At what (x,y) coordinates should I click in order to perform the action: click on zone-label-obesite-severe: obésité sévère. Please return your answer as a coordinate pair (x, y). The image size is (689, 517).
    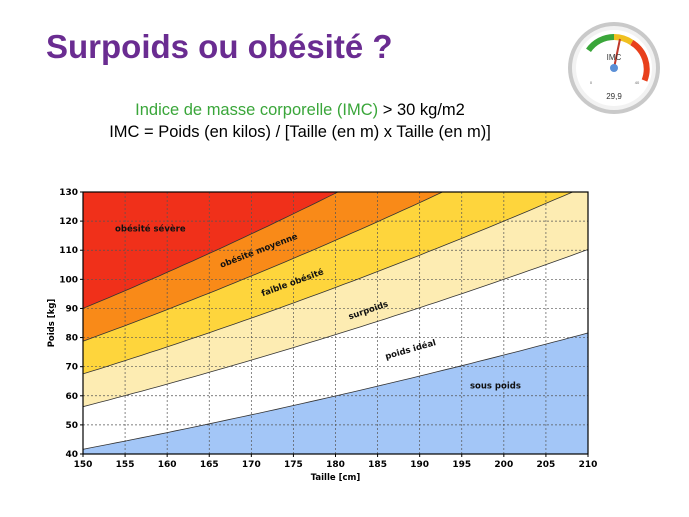
    Looking at the image, I should click on (150, 228).